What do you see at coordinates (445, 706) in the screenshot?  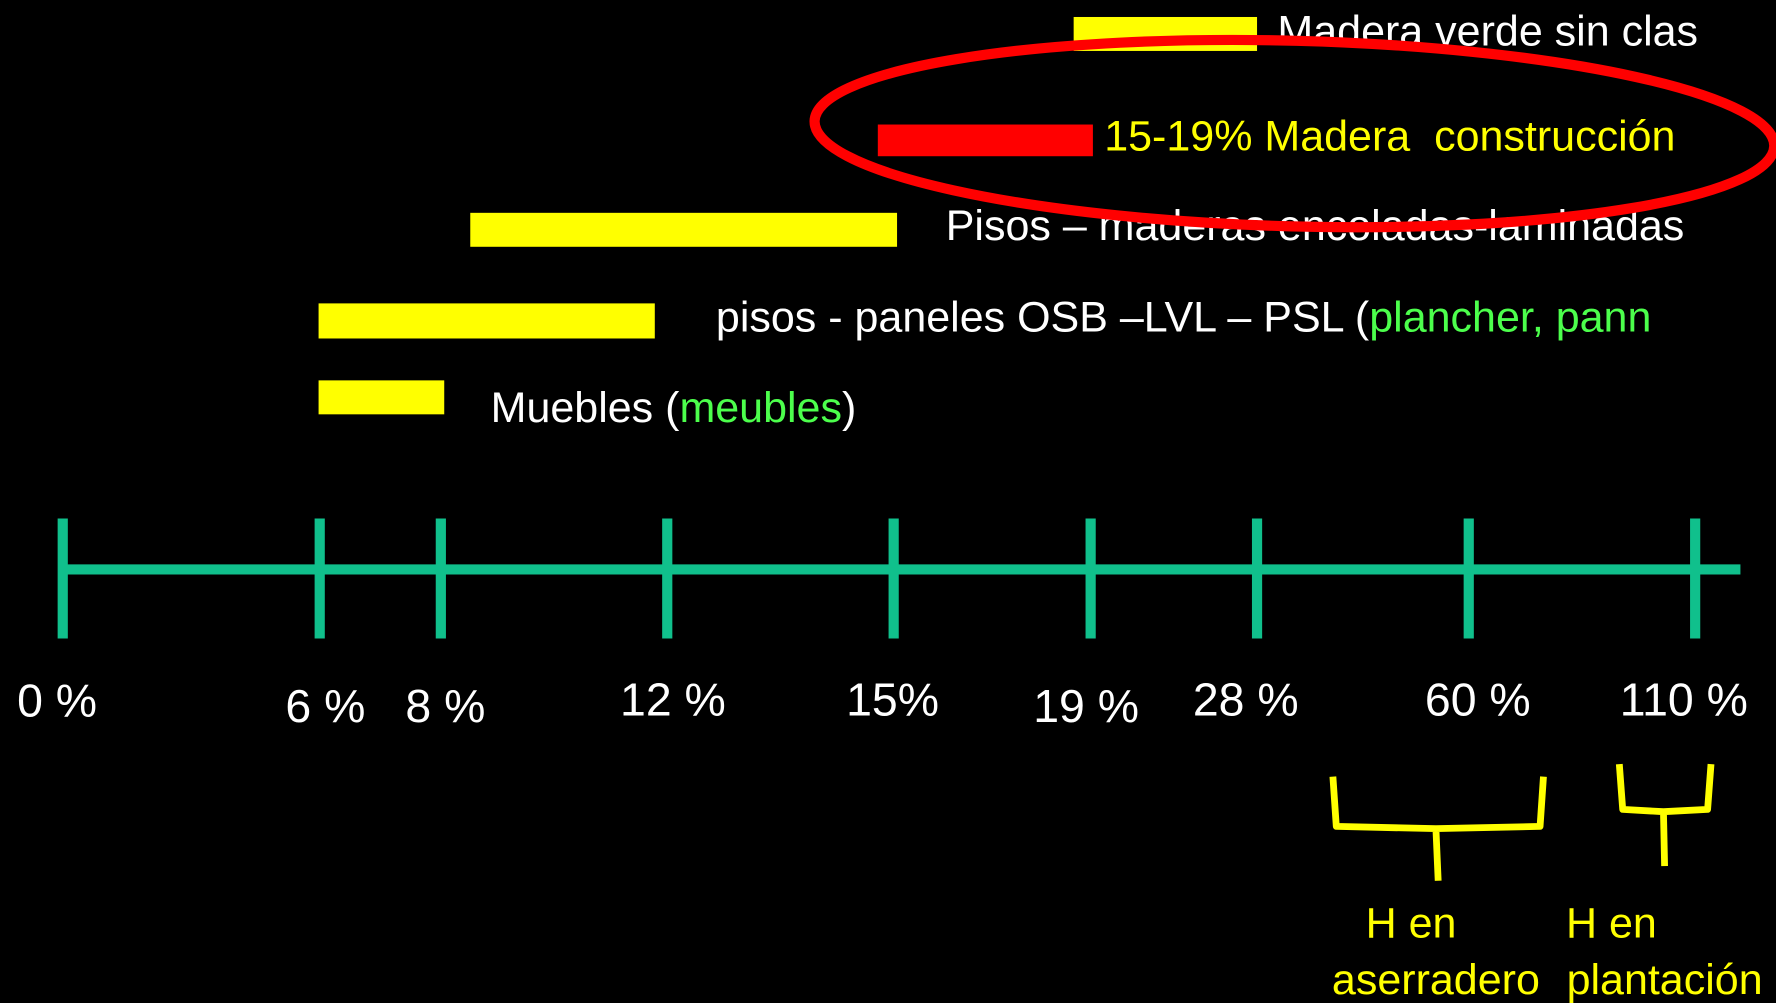 I see `tick-label: 8 %` at bounding box center [445, 706].